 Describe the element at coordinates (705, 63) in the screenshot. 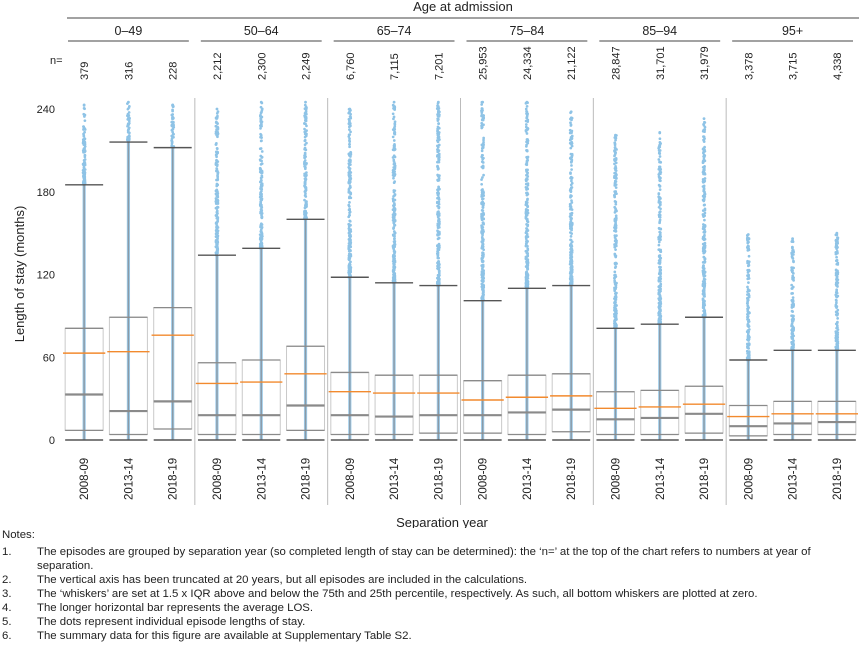

I see `sample-size-label: 31,979` at that location.